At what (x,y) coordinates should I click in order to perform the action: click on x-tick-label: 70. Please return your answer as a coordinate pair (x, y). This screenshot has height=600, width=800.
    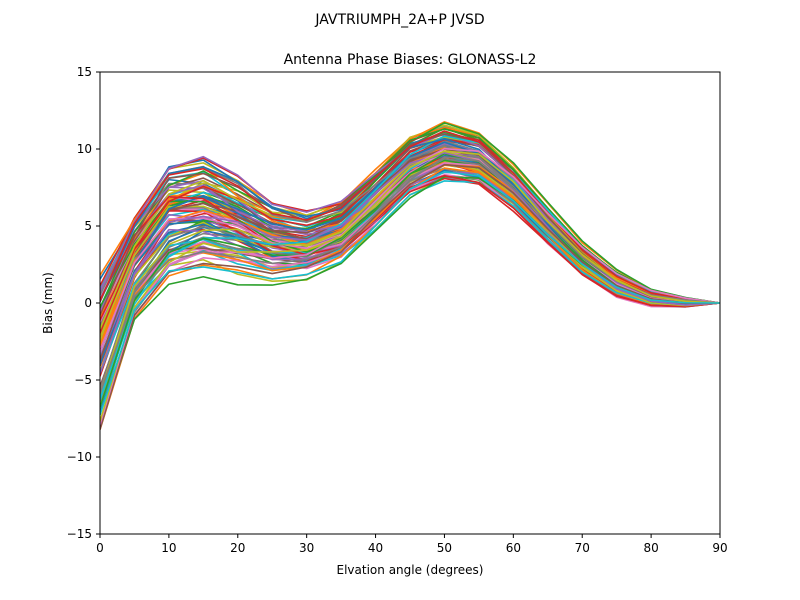
    Looking at the image, I should click on (582, 548).